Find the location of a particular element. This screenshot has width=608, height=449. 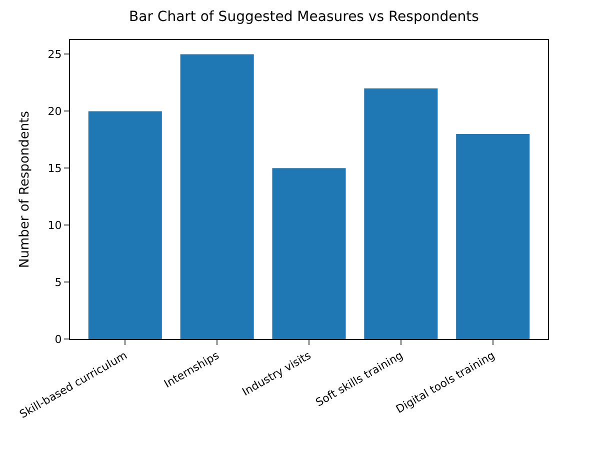

y-tick-label: 0 is located at coordinates (58, 339).